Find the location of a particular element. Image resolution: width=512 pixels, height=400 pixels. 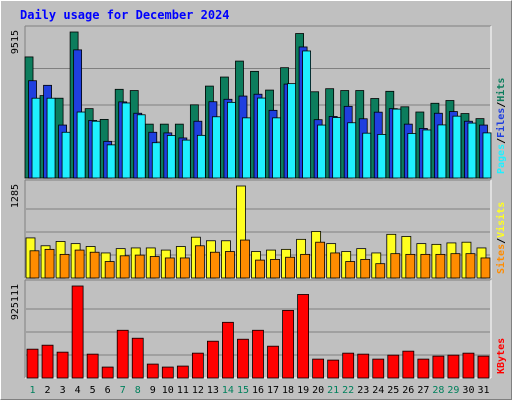

x-tick-label-day-29: 29 is located at coordinates (453, 390).